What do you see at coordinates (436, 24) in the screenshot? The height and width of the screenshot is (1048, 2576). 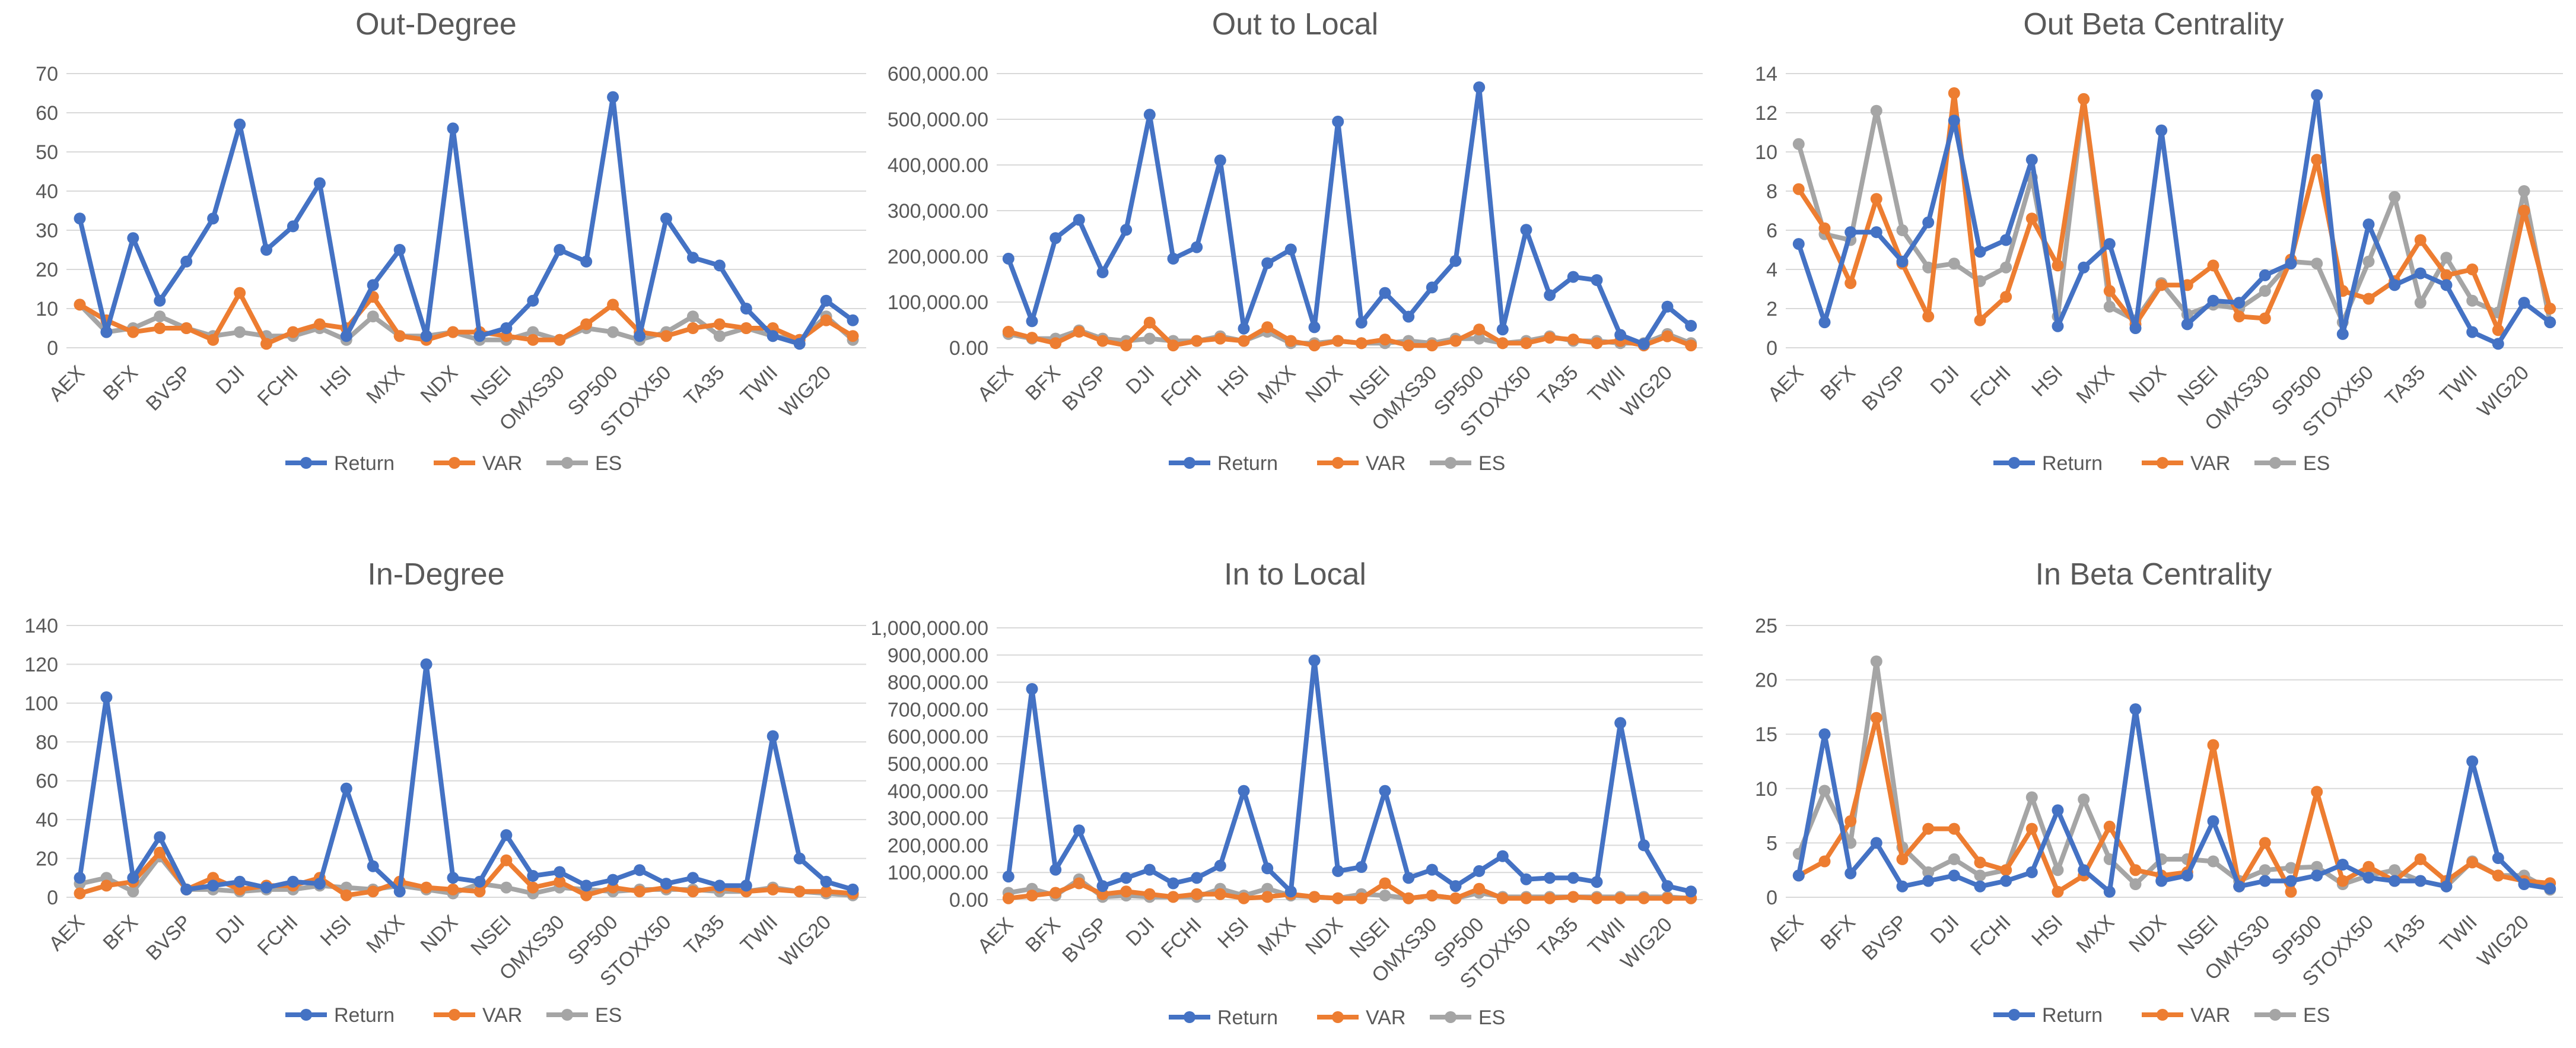 I see `chart-title: Out-Degree` at bounding box center [436, 24].